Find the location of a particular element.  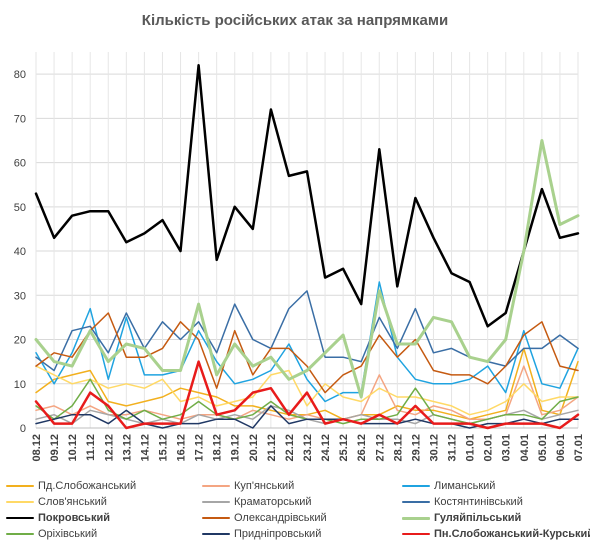

legend-label: Олександрівський is located at coordinates (280, 518).